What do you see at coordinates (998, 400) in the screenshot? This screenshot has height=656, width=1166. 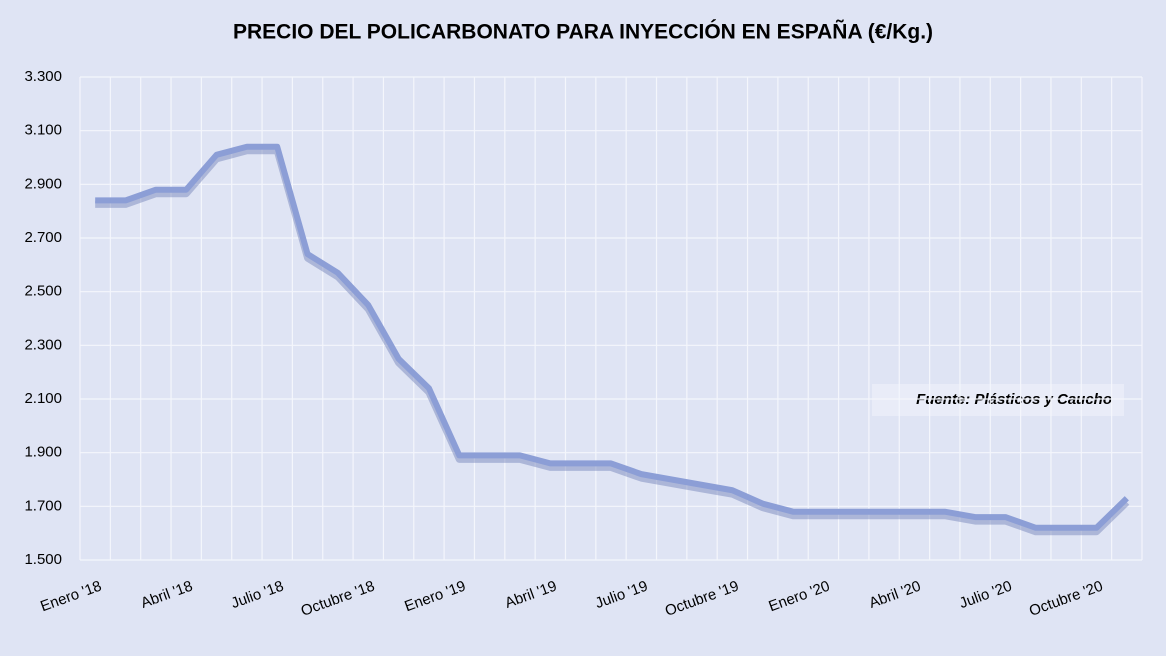 I see `annotation-box` at bounding box center [998, 400].